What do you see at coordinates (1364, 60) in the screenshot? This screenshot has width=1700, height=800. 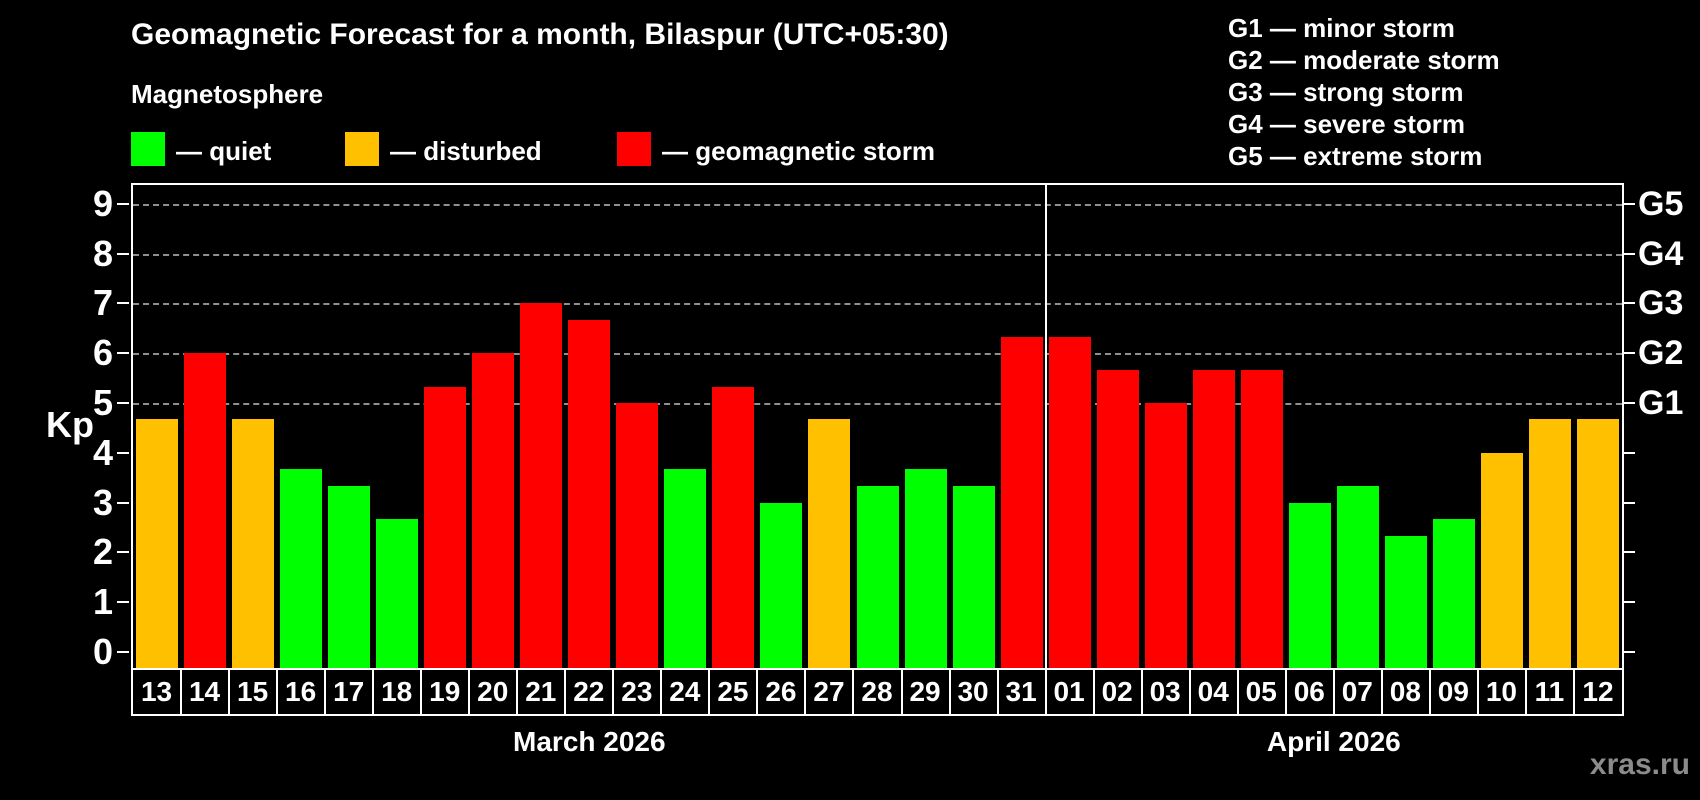 I see `g2-legend-line: G2 — moderate storm` at bounding box center [1364, 60].